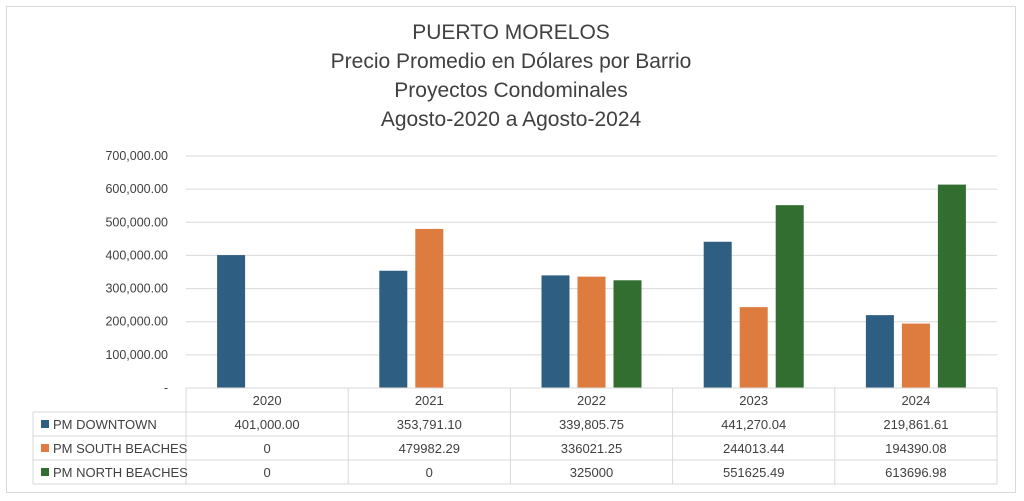  I want to click on data-label: 441,270.04, so click(753, 424).